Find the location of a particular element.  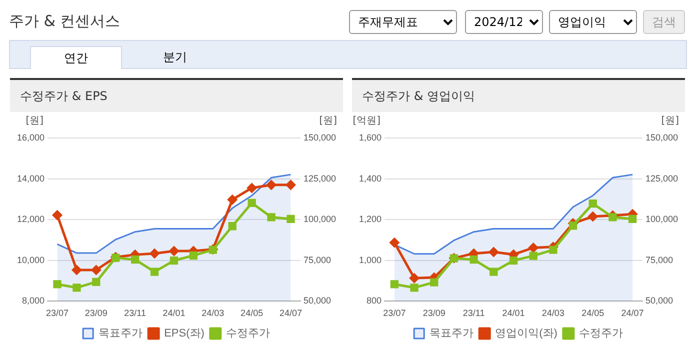

y-tick-label: 14,000 is located at coordinates (30, 178).